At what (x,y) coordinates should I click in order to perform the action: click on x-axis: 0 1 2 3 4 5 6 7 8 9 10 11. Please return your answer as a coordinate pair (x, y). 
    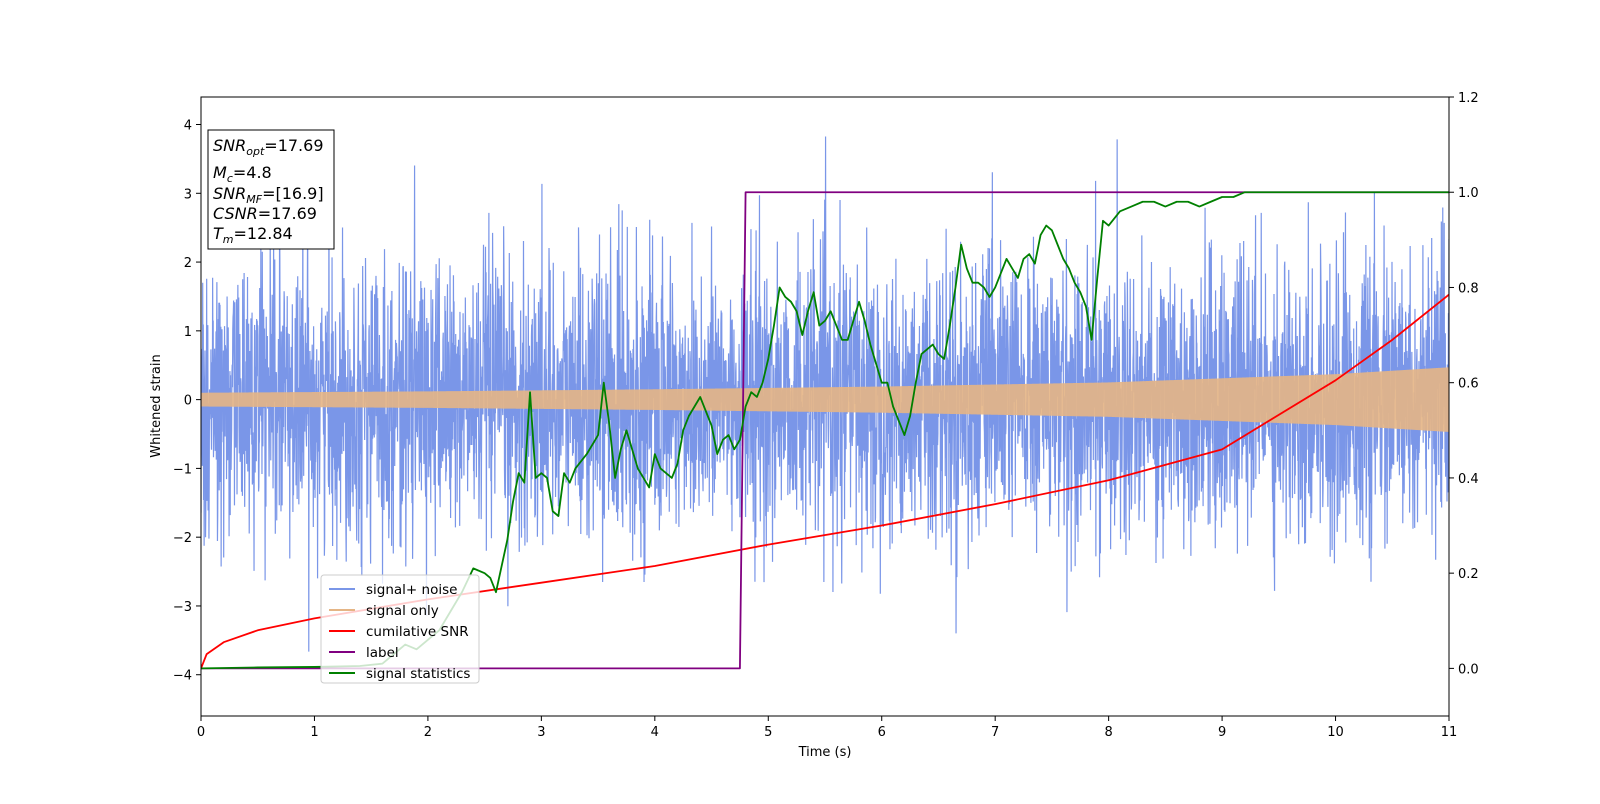
    Looking at the image, I should click on (827, 728).